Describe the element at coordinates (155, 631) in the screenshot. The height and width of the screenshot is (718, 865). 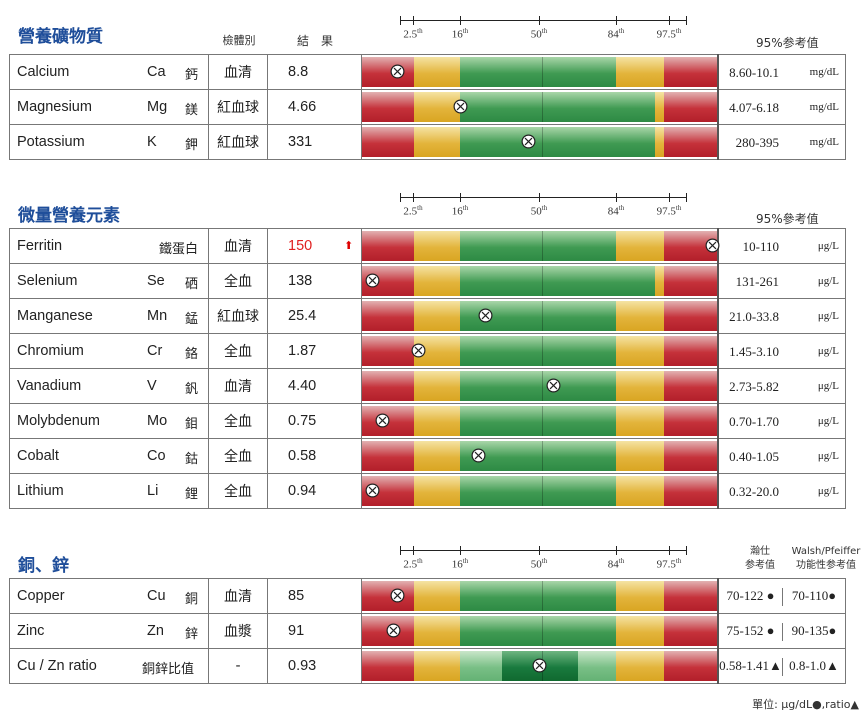
I see `analyte-symbol: Zn` at that location.